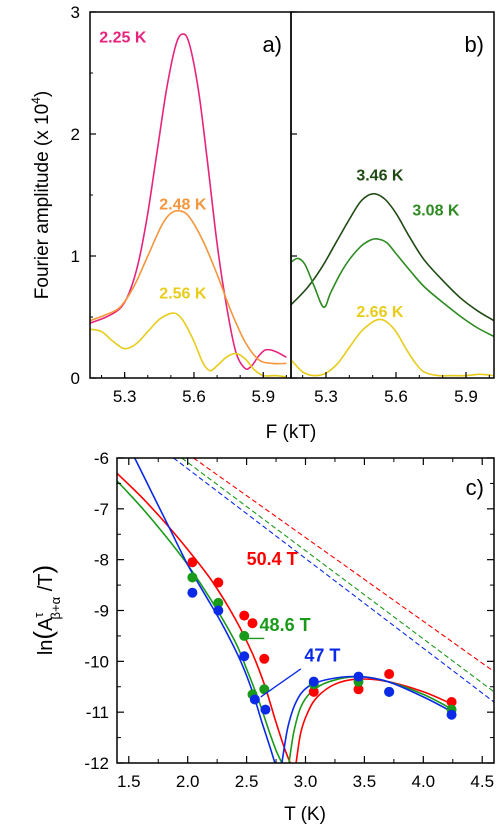  Describe the element at coordinates (129, 781) in the screenshot. I see `xtick-label-c-0: 1.5` at that location.